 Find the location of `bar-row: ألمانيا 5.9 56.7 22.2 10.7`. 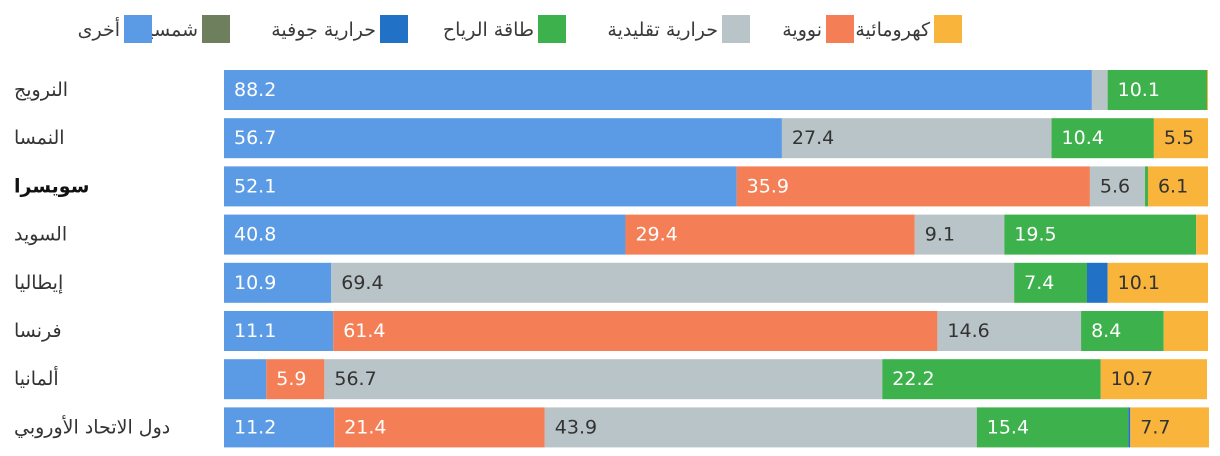

bar-row: ألمانيا 5.9 56.7 22.2 10.7 is located at coordinates (611, 379).